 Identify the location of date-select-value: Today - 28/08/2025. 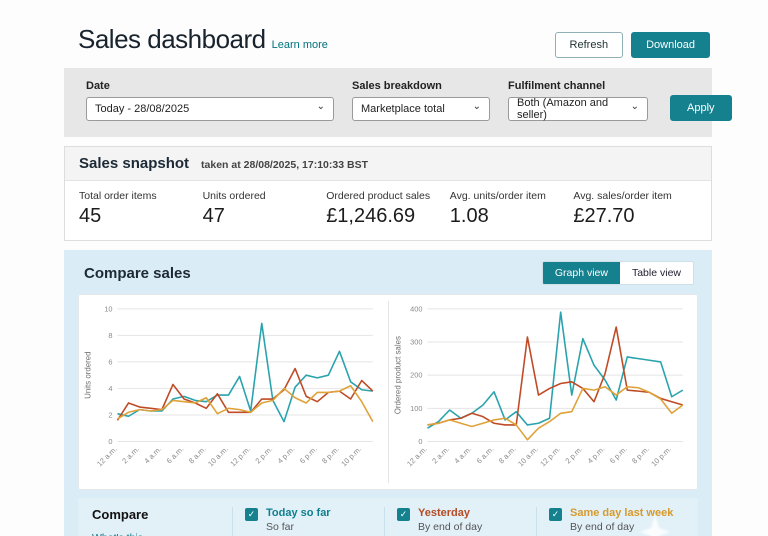
(142, 109).